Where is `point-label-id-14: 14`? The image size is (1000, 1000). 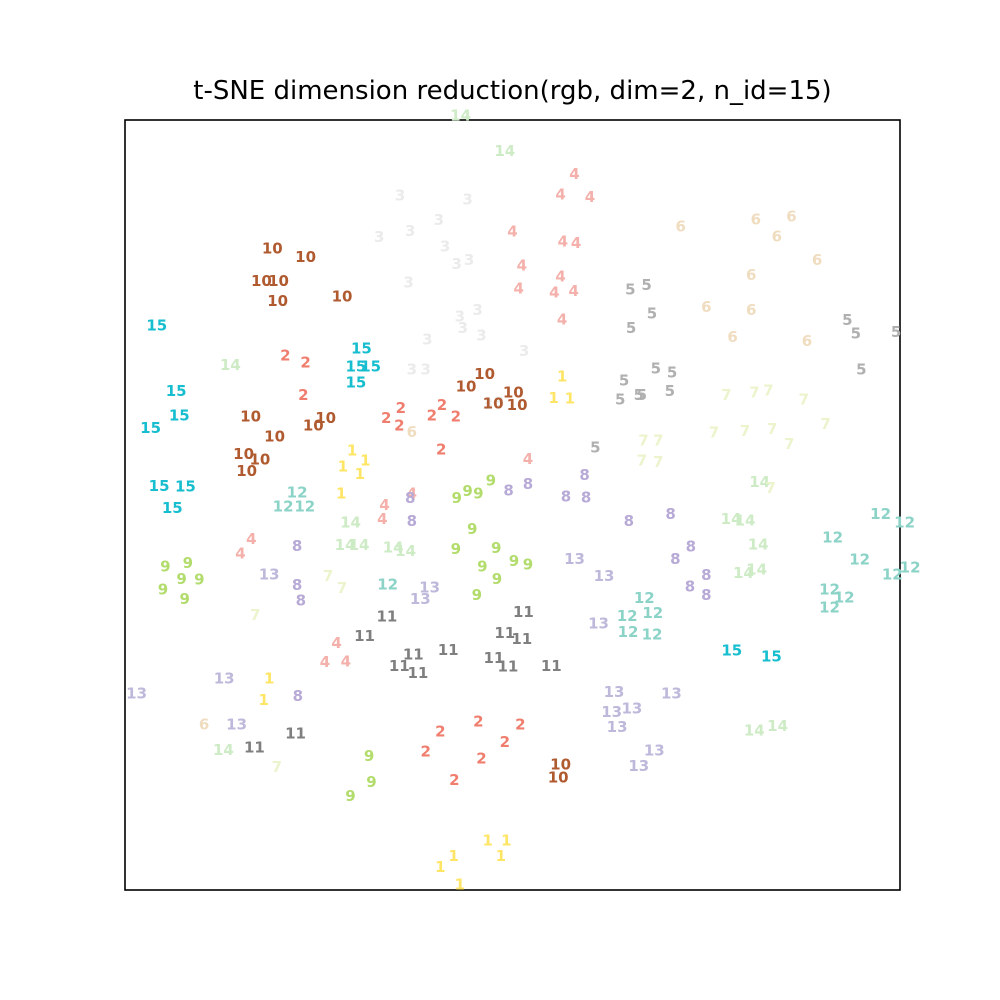
point-label-id-14: 14 is located at coordinates (758, 544).